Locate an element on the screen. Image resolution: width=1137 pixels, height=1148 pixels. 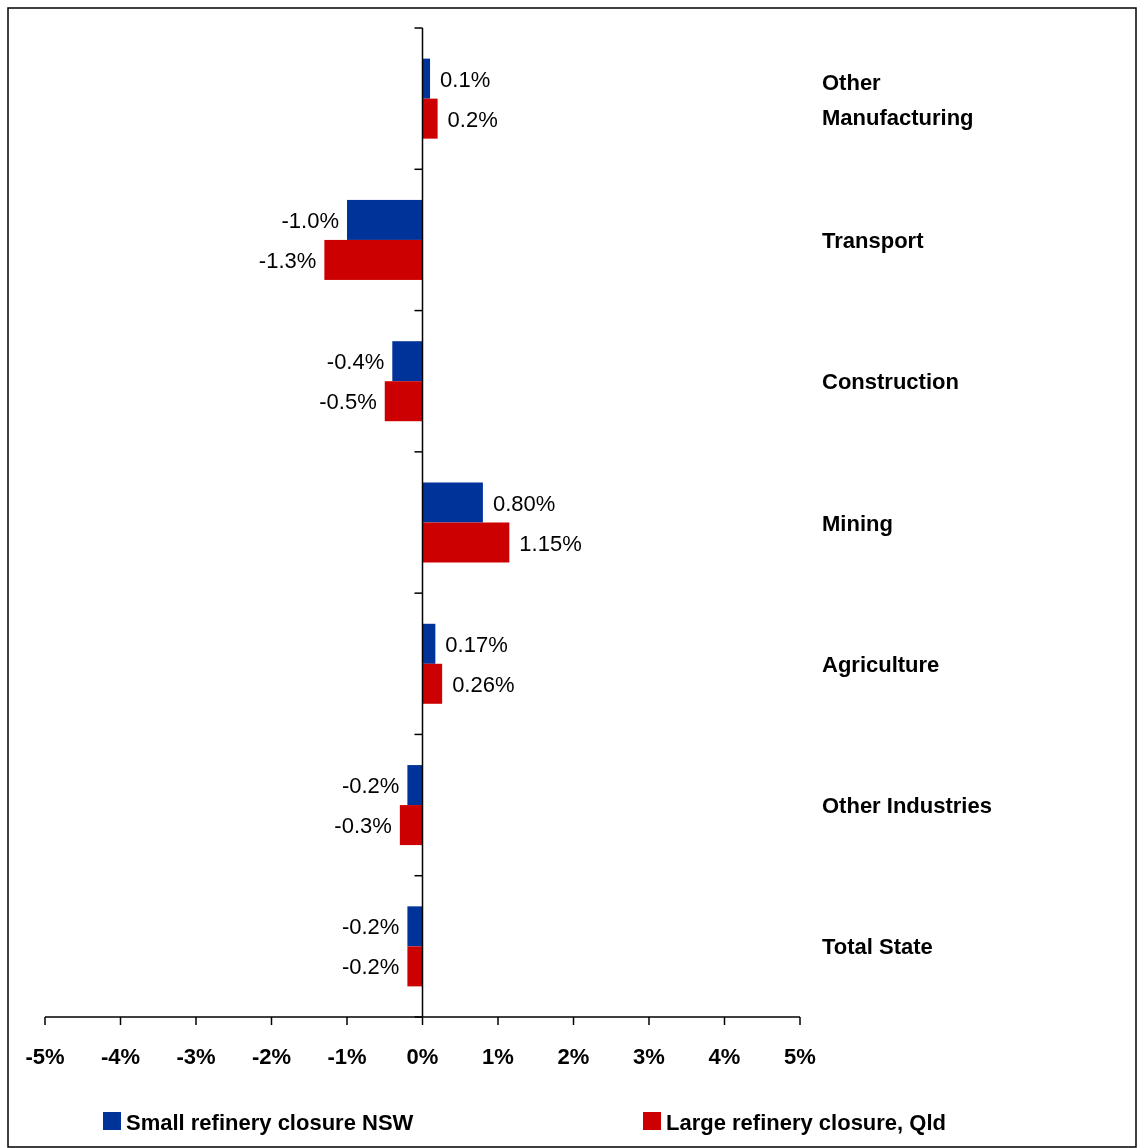
data-label: 0.1% is located at coordinates (465, 79).